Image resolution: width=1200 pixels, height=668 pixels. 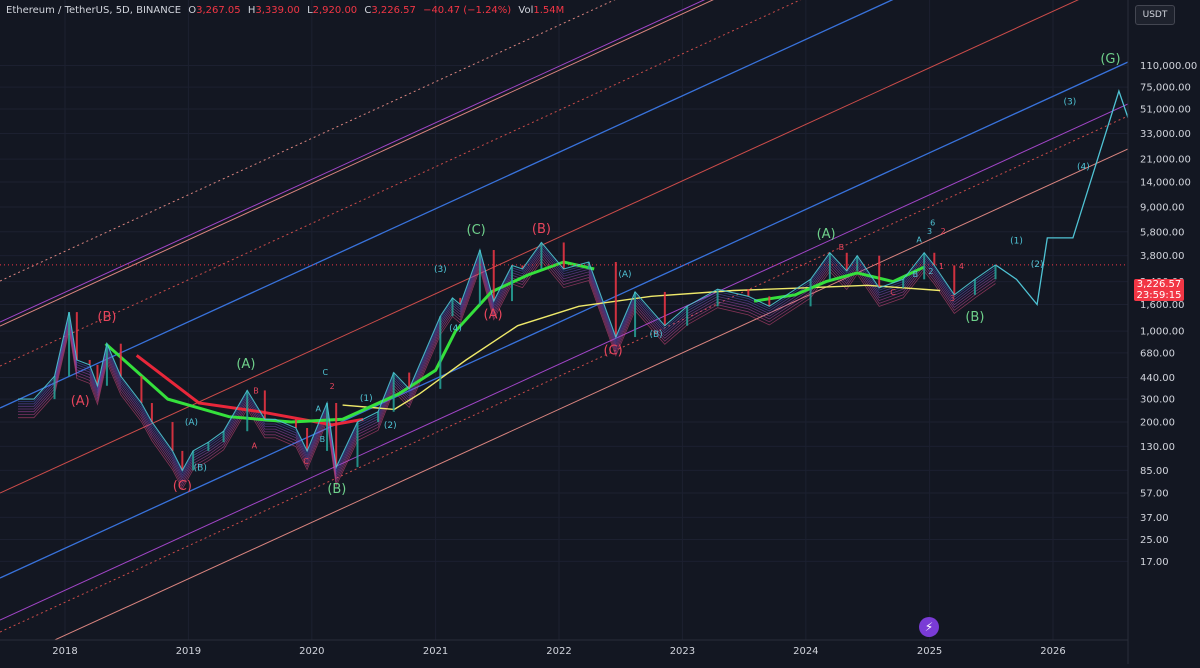 What do you see at coordinates (549, 10) in the screenshot?
I see `volume-value: 1.54M` at bounding box center [549, 10].